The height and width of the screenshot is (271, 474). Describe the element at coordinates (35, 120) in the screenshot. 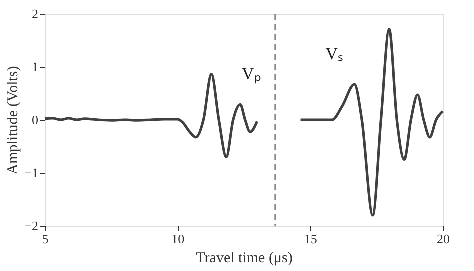

I see `y-tick-label: 0` at that location.